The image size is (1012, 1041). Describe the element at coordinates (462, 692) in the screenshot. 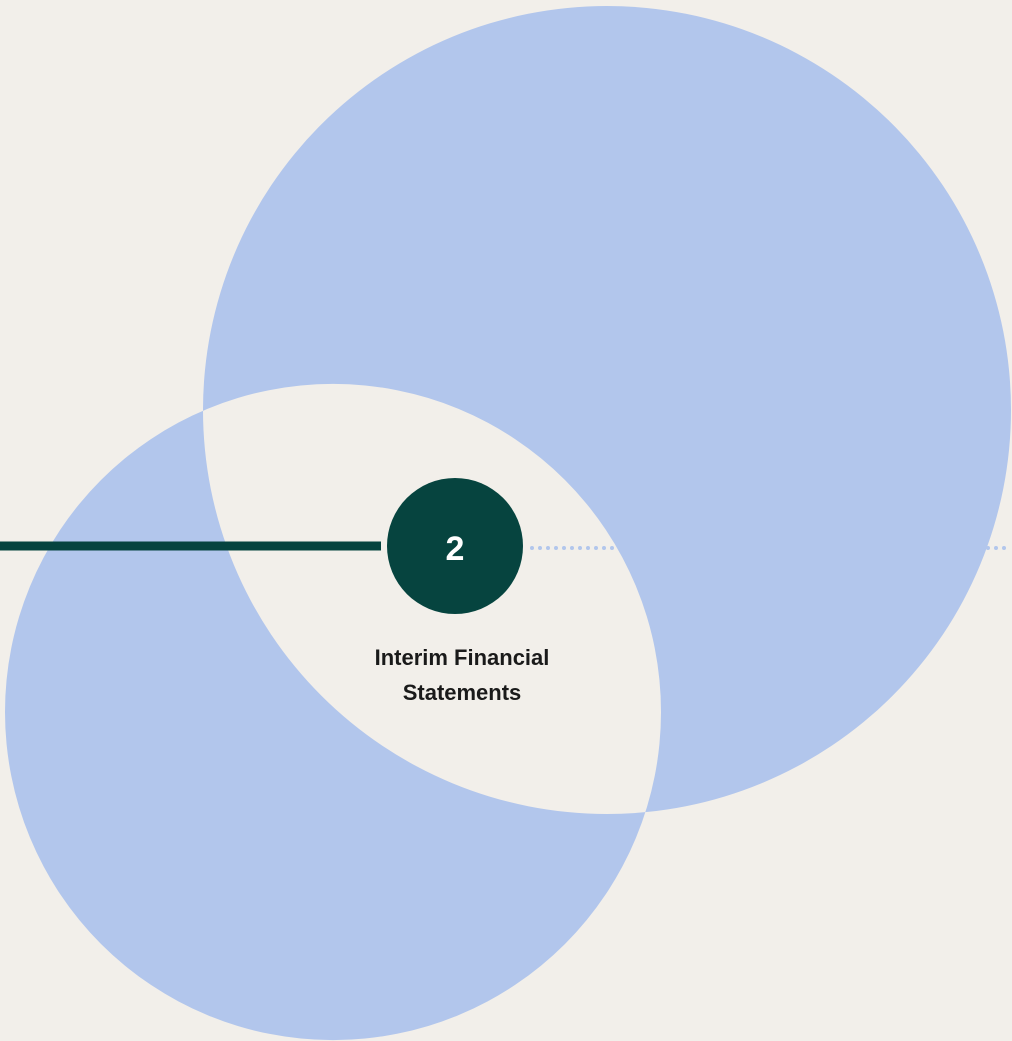

I see `step-title: Statements` at that location.